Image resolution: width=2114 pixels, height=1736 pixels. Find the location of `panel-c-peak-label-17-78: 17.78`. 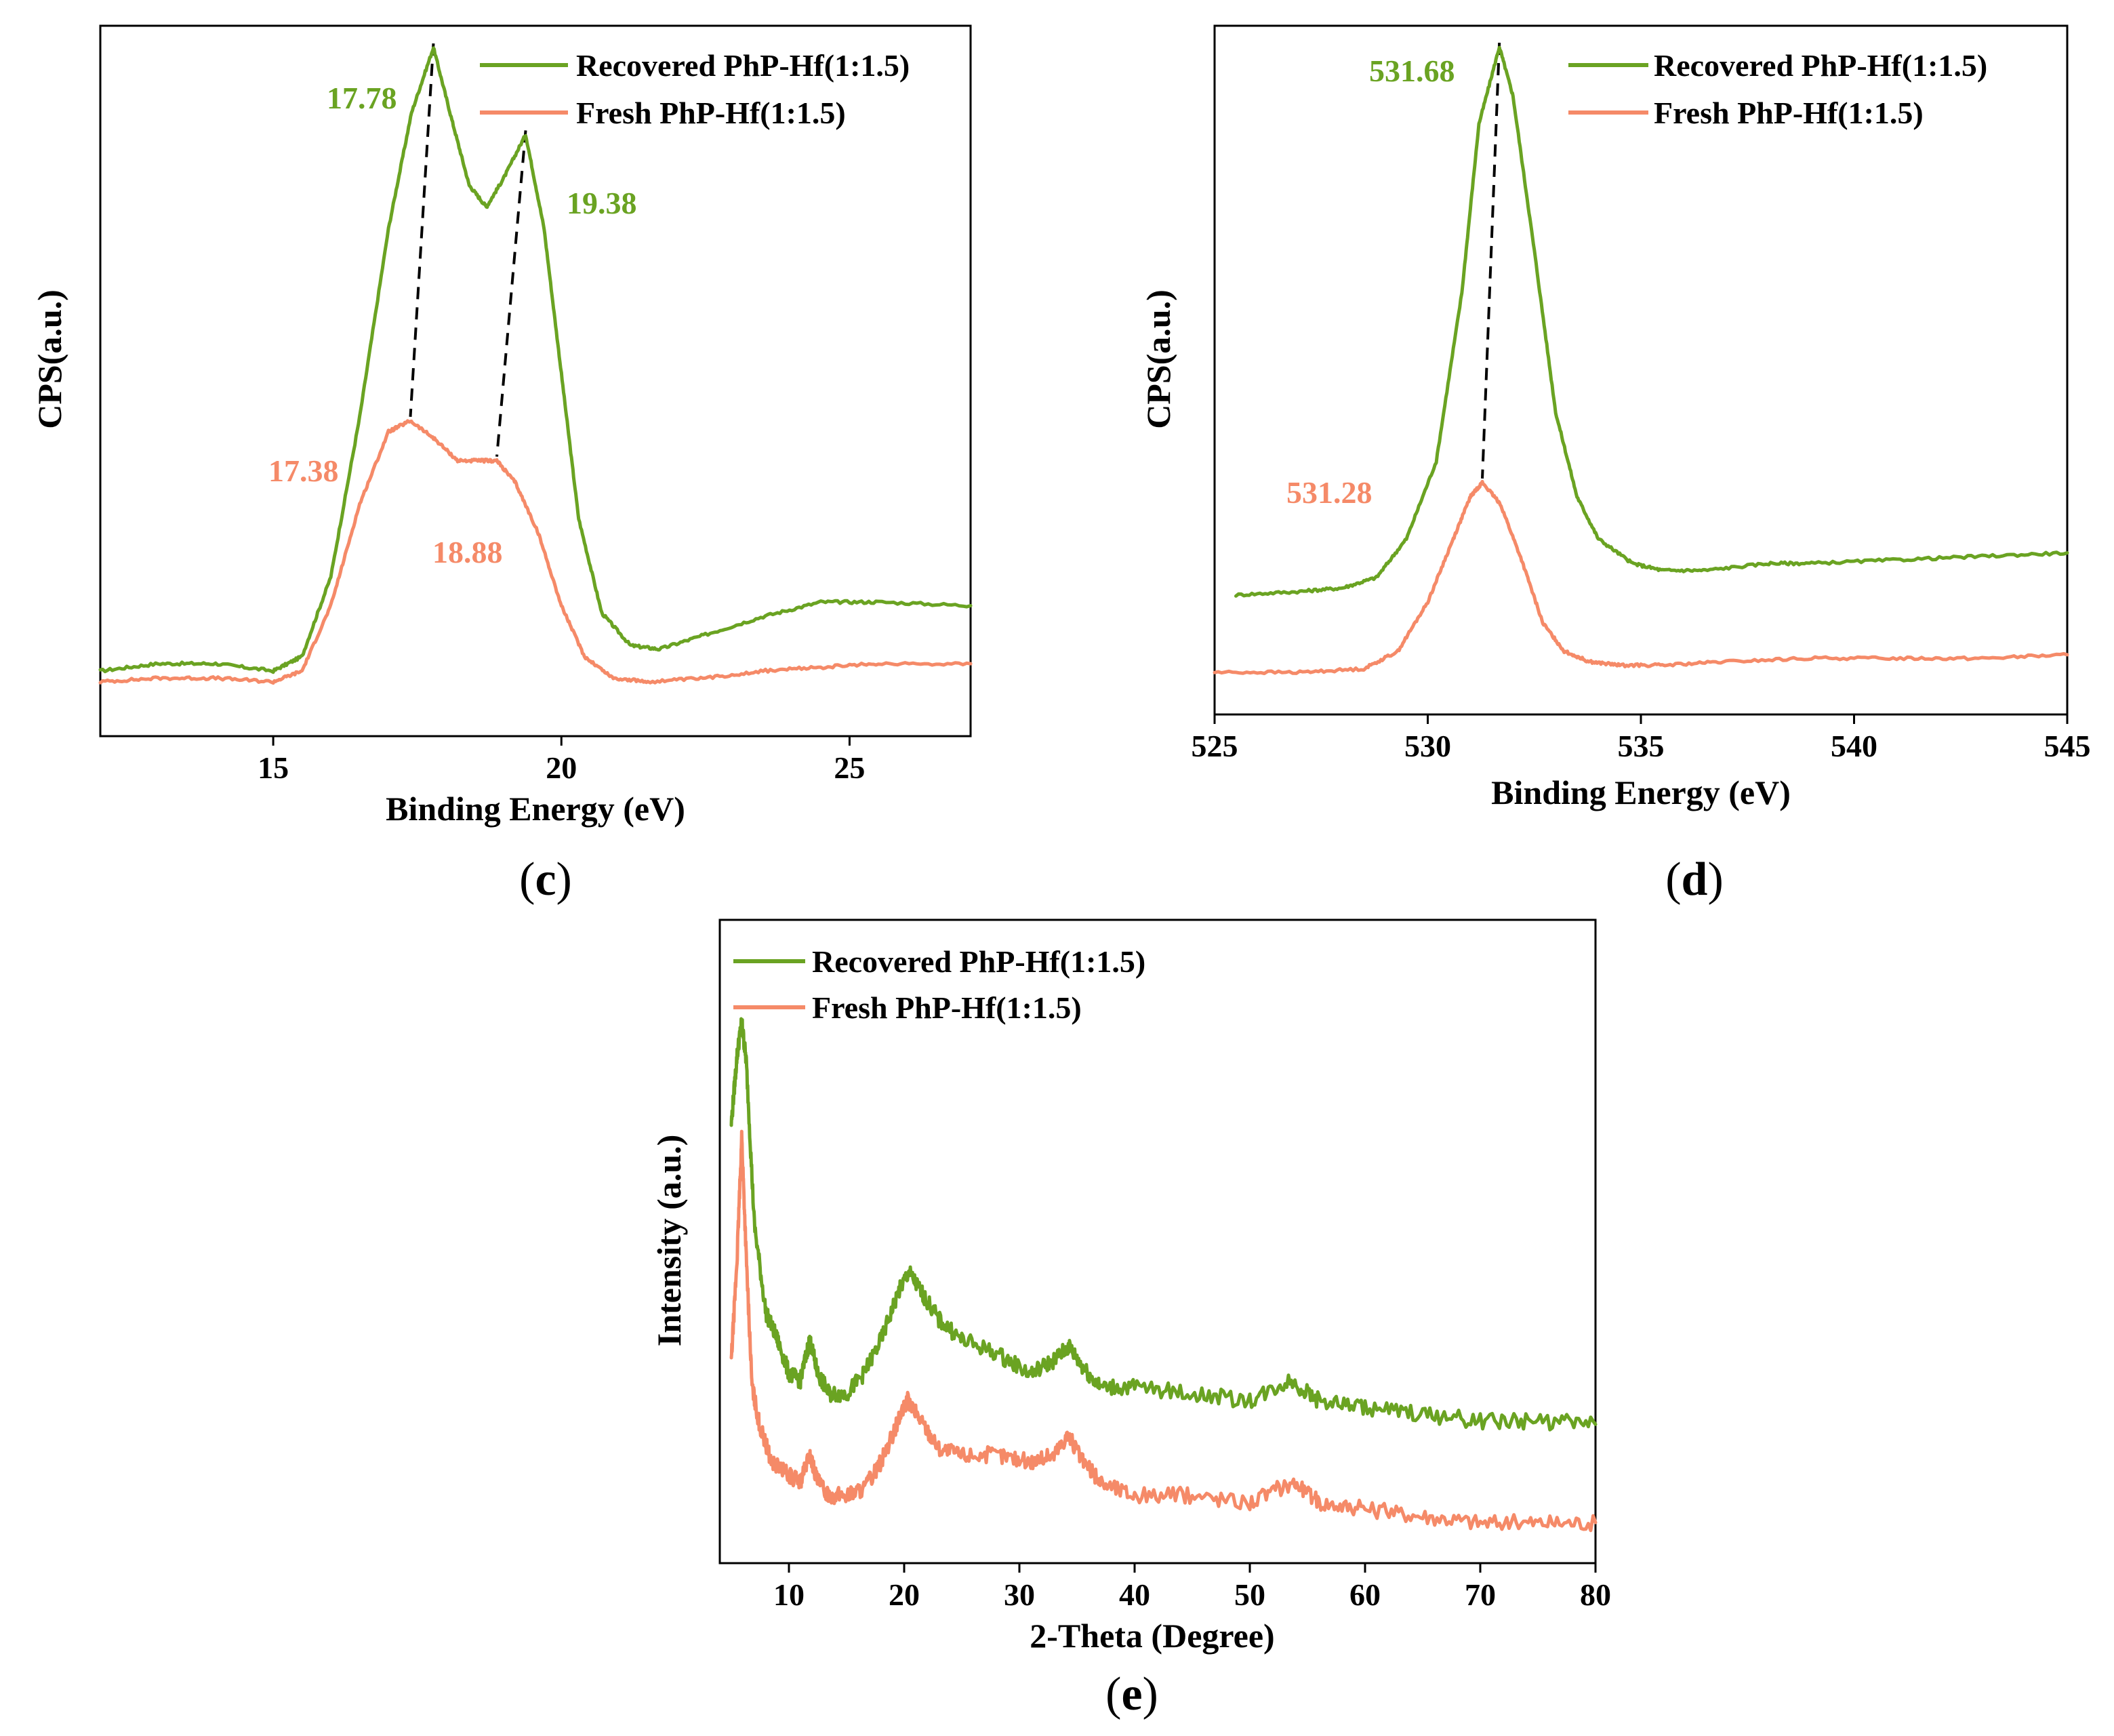

panel-c-peak-label-17-78: 17.78 is located at coordinates (362, 98).